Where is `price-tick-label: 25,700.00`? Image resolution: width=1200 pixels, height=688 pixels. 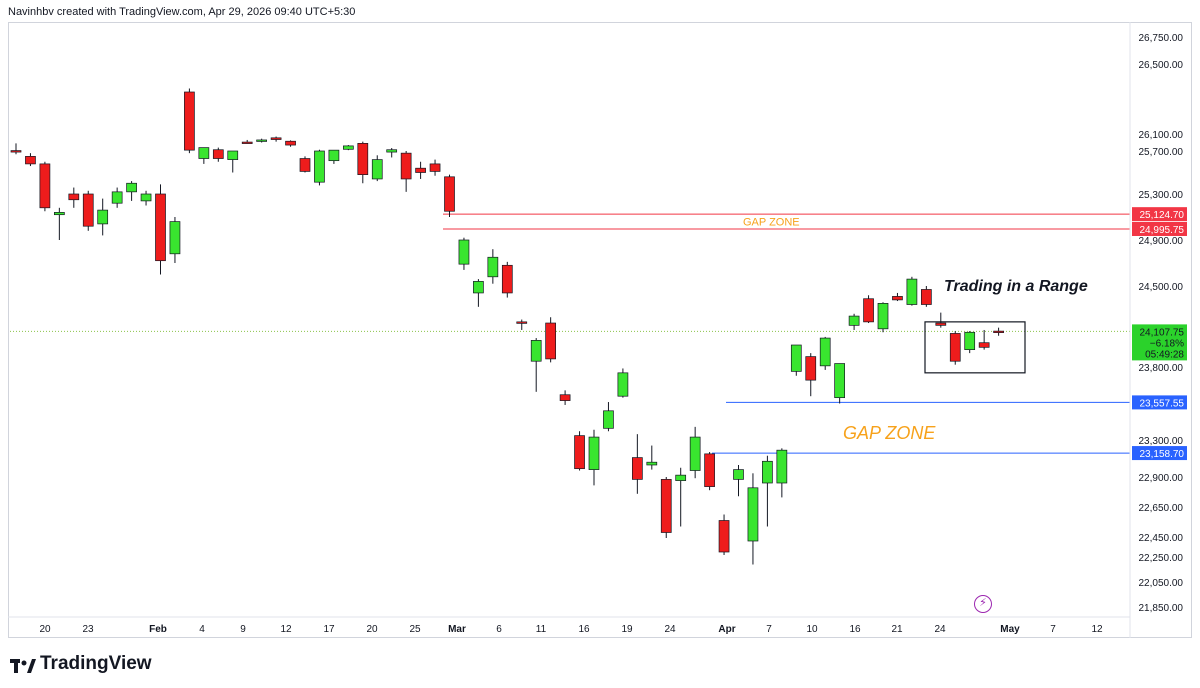
price-tick-label: 25,700.00 is located at coordinates (1161, 152).